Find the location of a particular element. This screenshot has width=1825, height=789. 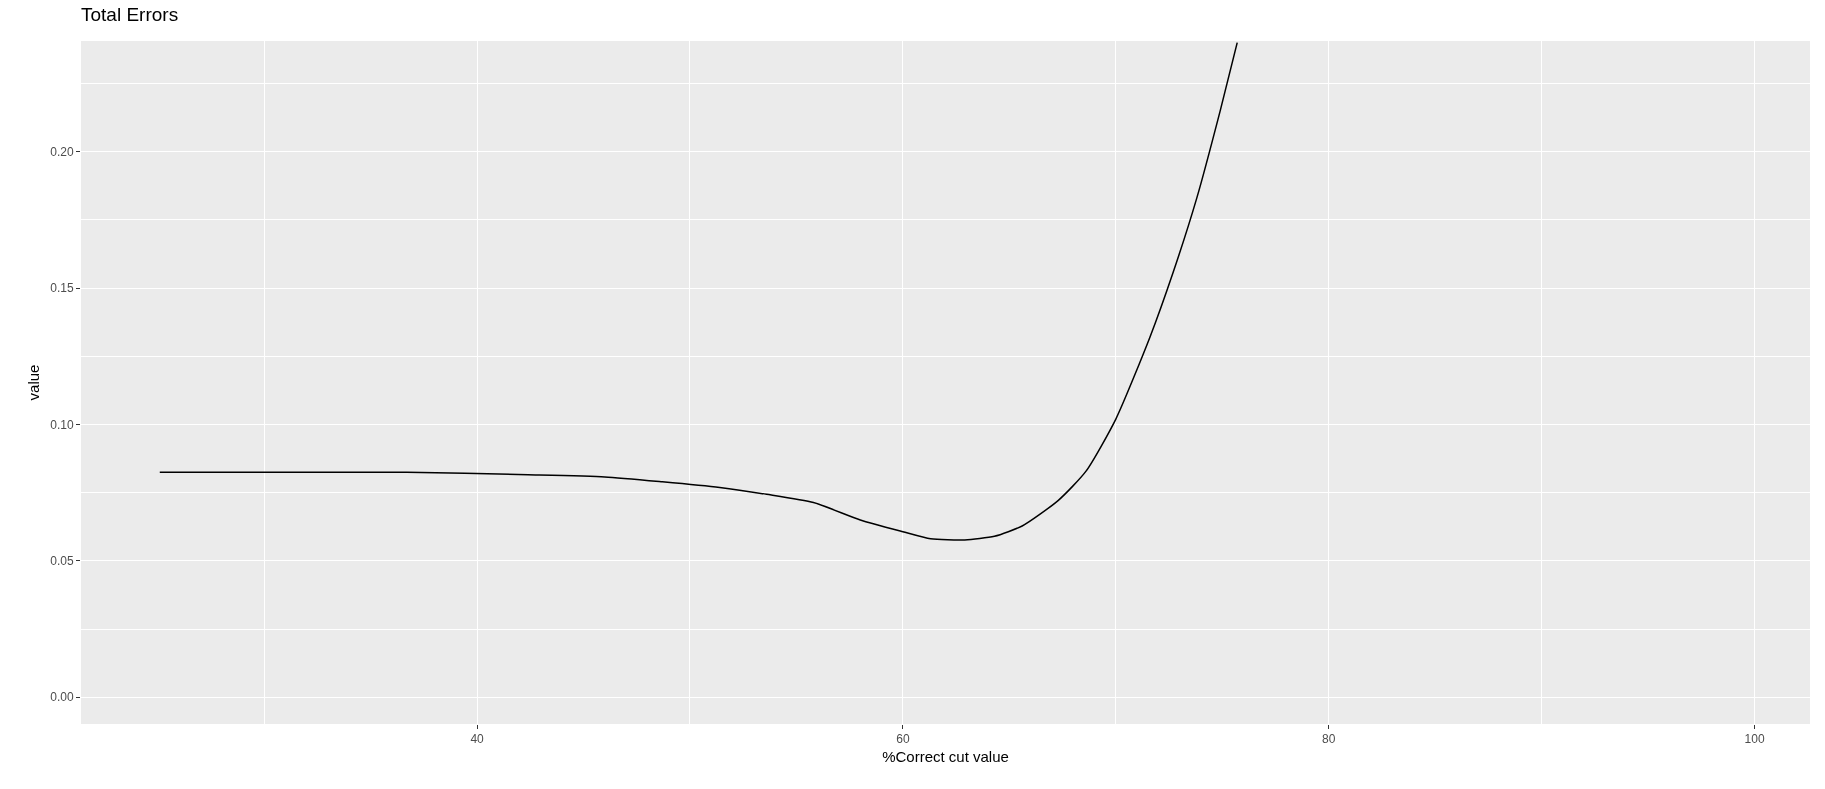

x-axis-title: %Correct cut value is located at coordinates (945, 757).